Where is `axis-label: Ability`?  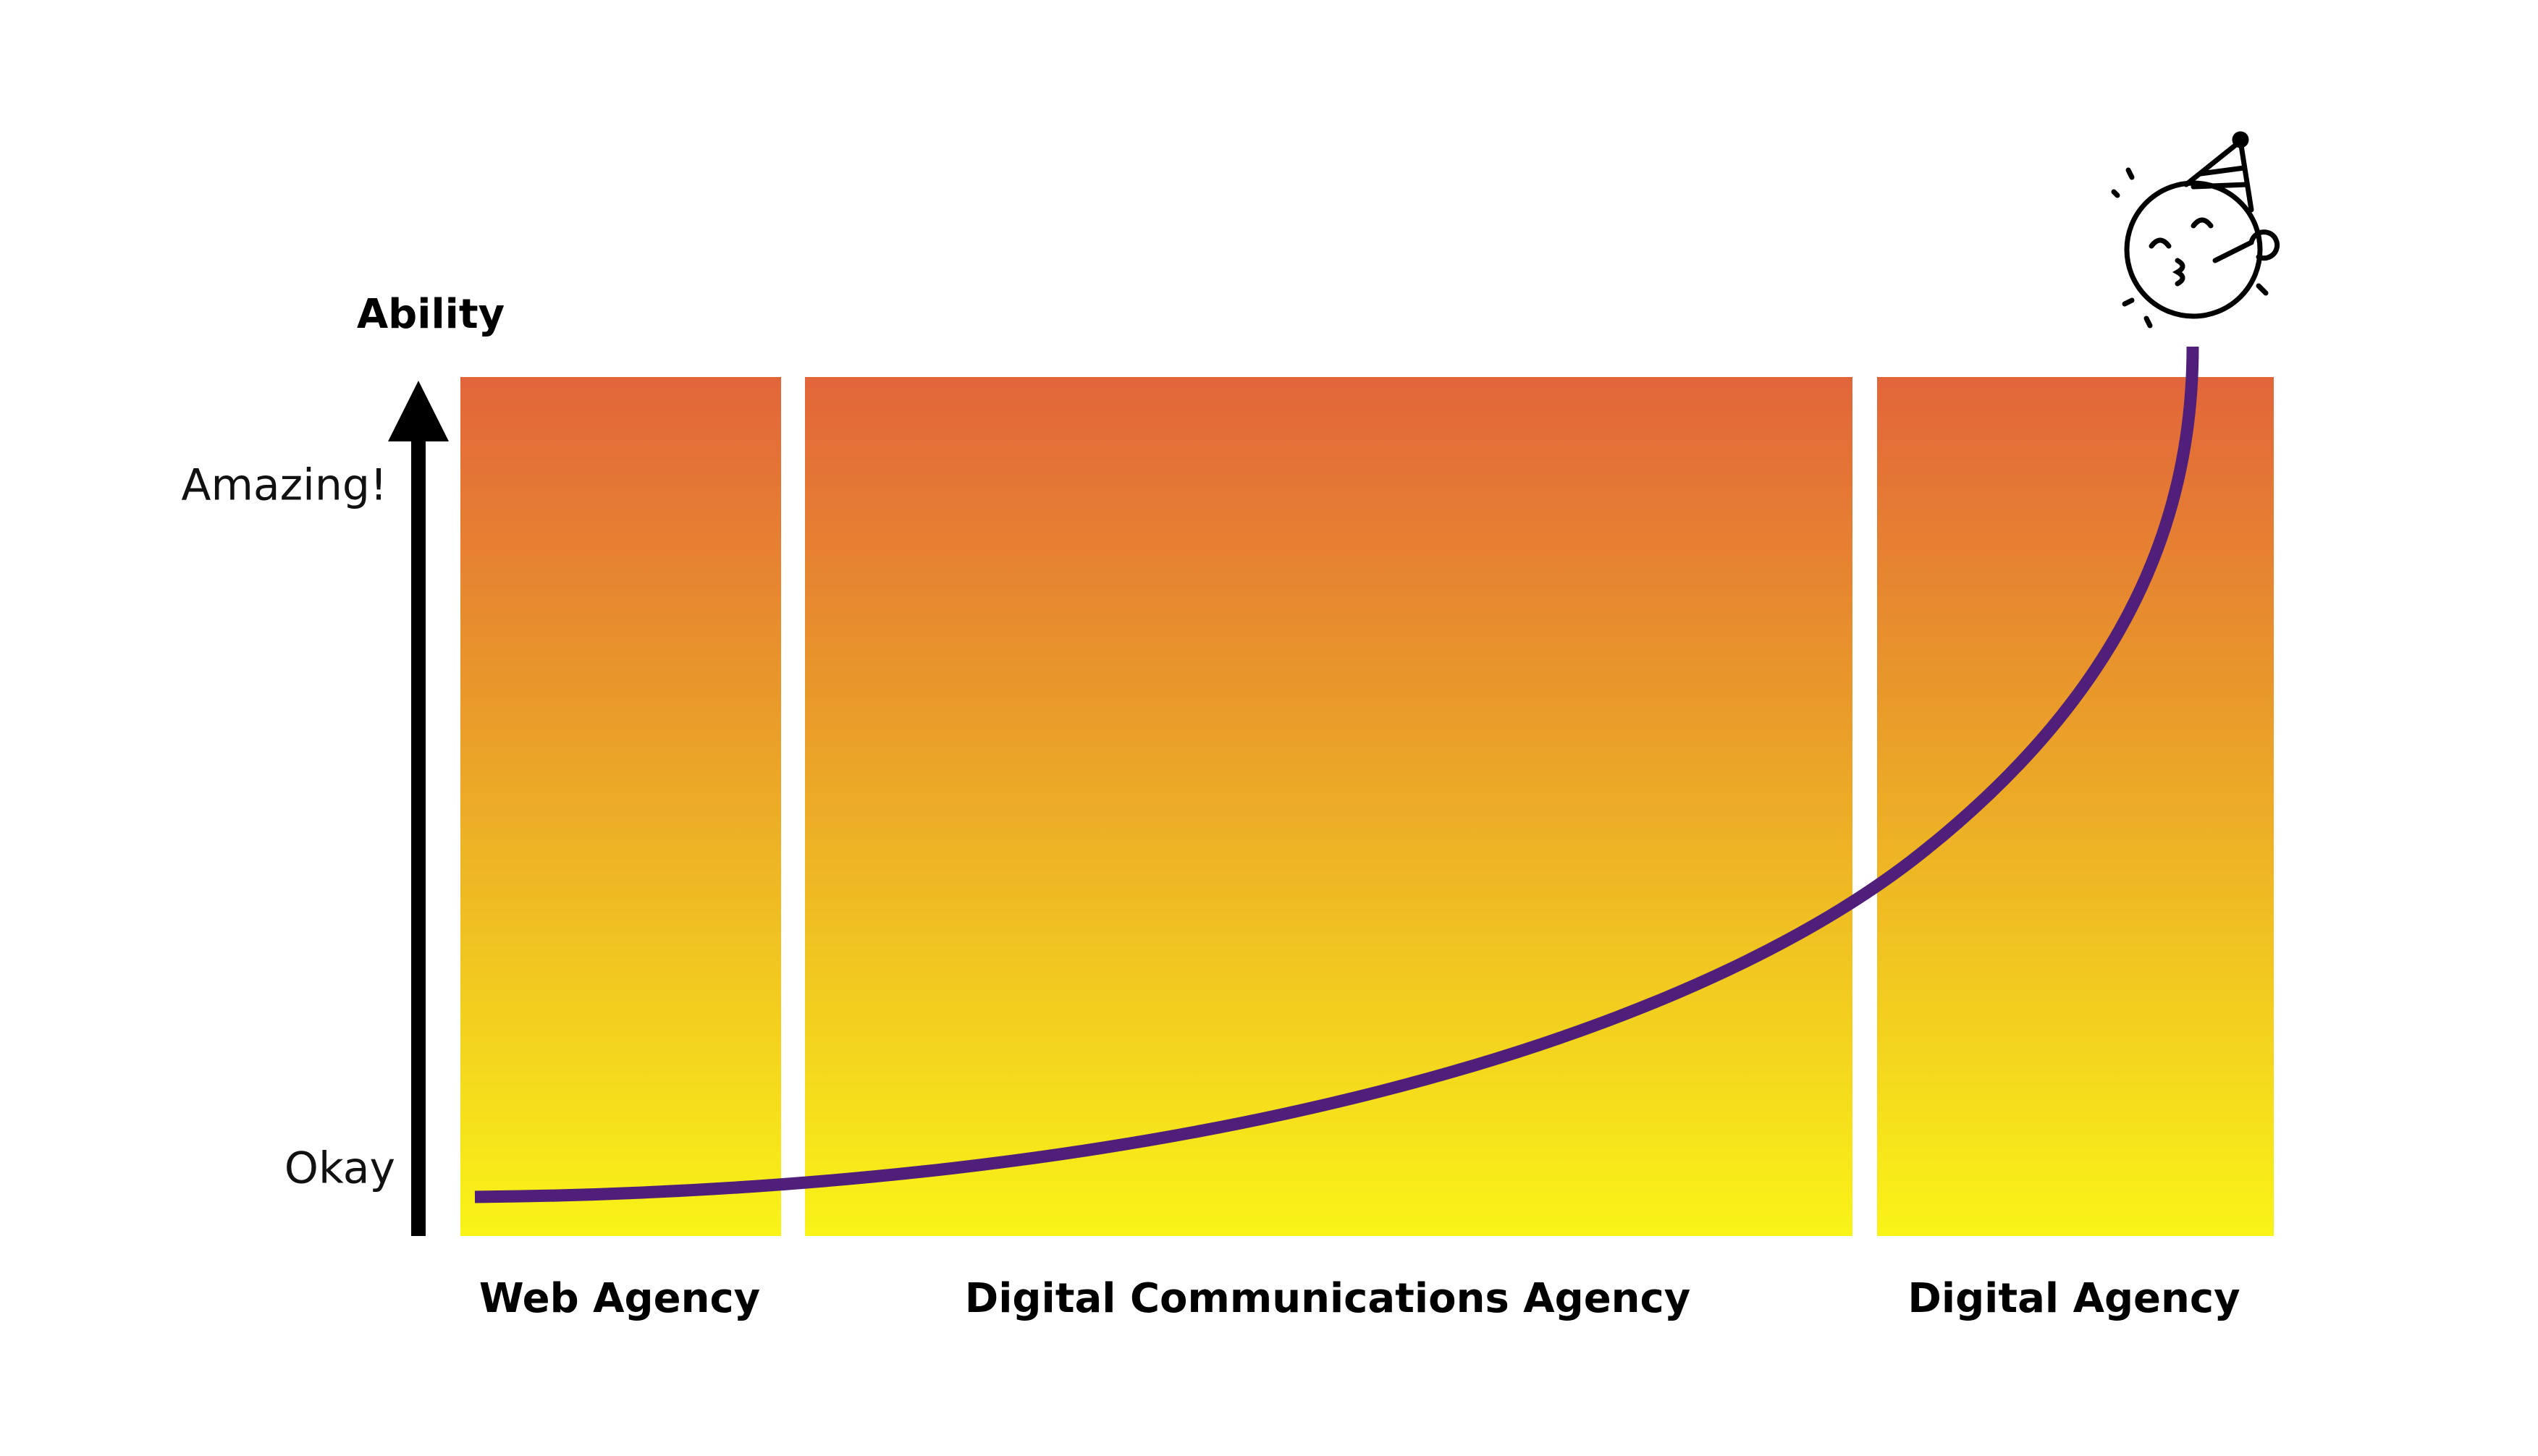 axis-label: Ability is located at coordinates (431, 314).